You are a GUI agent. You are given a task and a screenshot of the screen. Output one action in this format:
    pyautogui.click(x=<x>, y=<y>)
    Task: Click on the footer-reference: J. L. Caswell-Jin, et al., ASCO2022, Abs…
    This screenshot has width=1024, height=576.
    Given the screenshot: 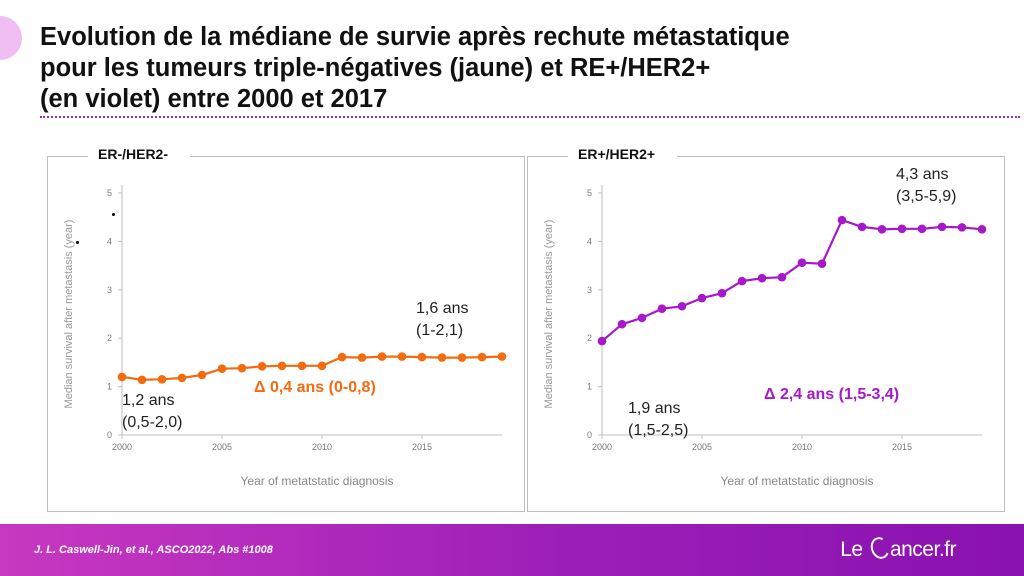 What is the action you would take?
    pyautogui.click(x=153, y=550)
    